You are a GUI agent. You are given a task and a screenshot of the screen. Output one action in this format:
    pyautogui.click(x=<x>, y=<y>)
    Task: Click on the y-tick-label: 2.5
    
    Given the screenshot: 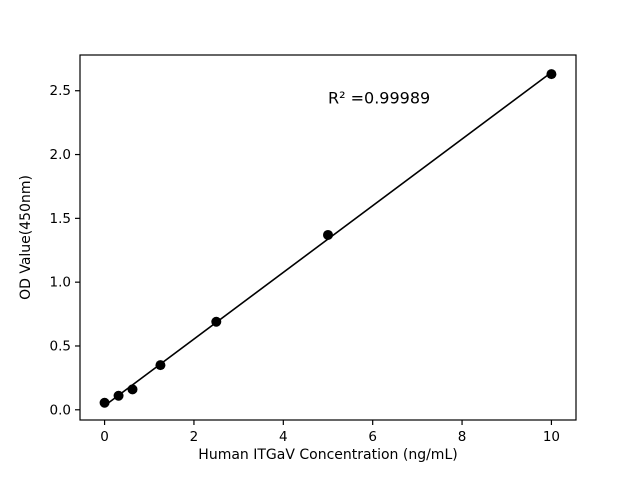 What is the action you would take?
    pyautogui.click(x=60, y=91)
    